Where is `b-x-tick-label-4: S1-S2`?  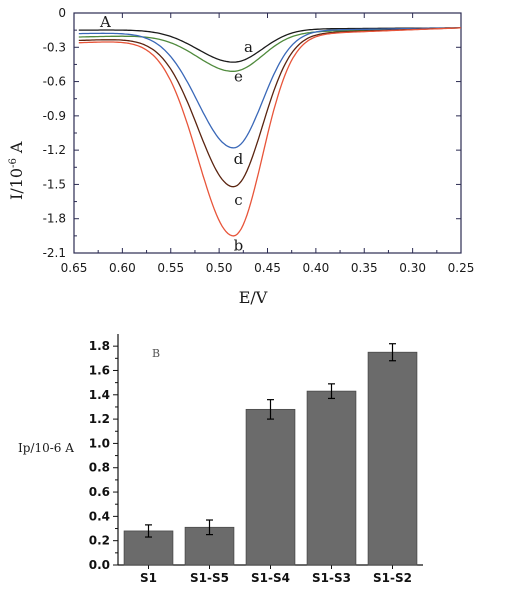 b-x-tick-label-4: S1-S2 is located at coordinates (392, 578).